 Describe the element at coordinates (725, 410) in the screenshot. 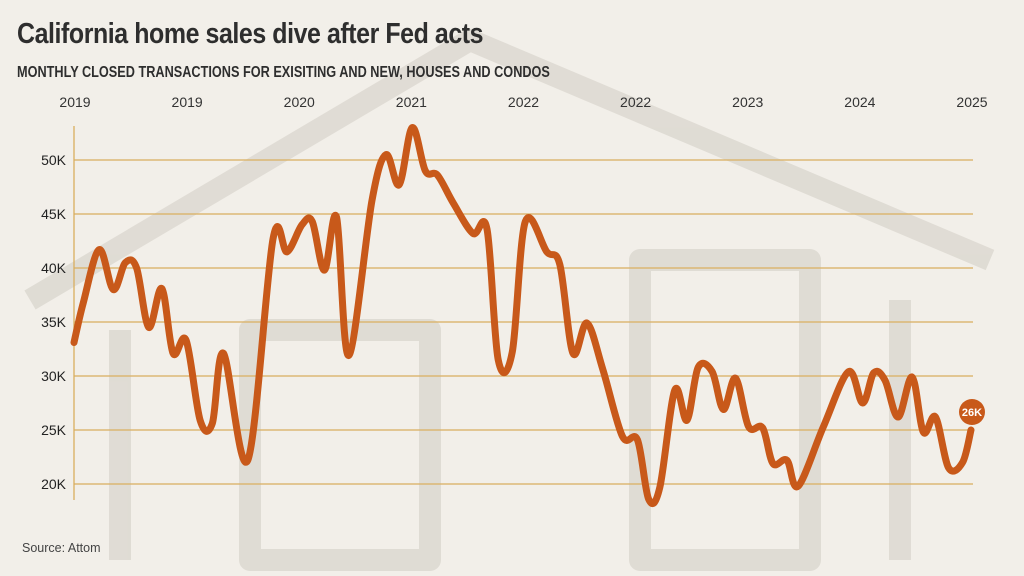

I see `house-door-shape` at that location.